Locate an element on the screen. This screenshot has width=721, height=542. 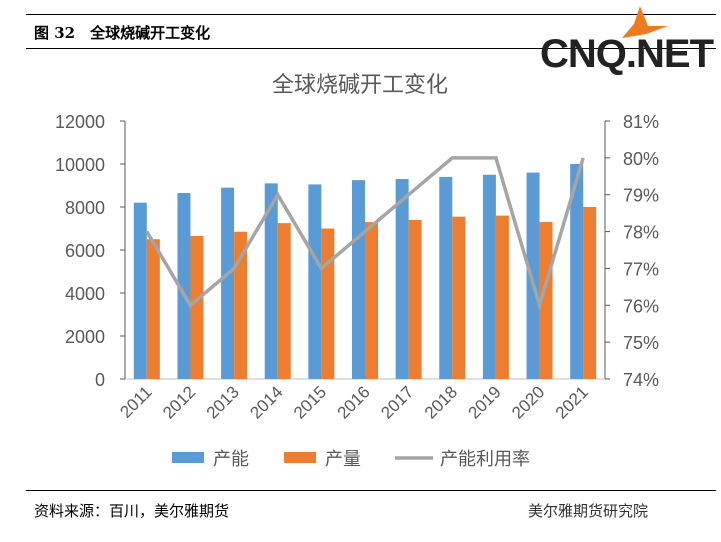
right-tick-label: 76% is located at coordinates (641, 306).